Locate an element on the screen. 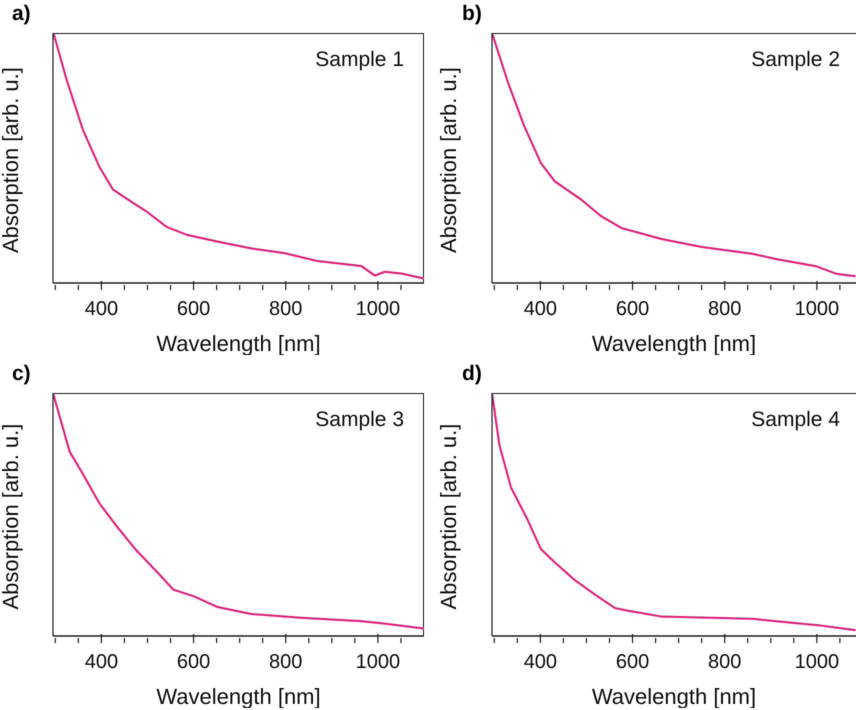  chart-title: b) is located at coordinates (472, 14).